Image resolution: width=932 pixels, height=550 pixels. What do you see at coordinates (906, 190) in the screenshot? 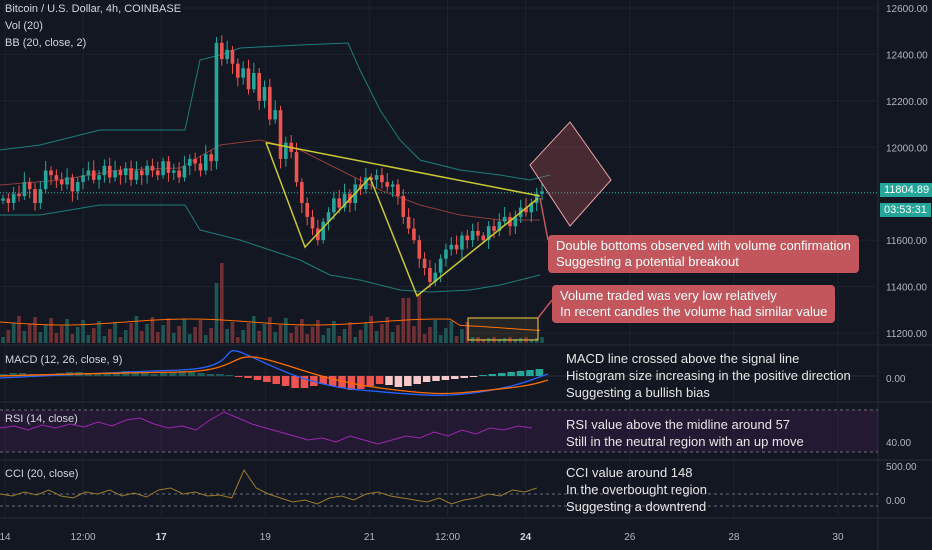
I see `current-price-tag: 11804.89` at bounding box center [906, 190].